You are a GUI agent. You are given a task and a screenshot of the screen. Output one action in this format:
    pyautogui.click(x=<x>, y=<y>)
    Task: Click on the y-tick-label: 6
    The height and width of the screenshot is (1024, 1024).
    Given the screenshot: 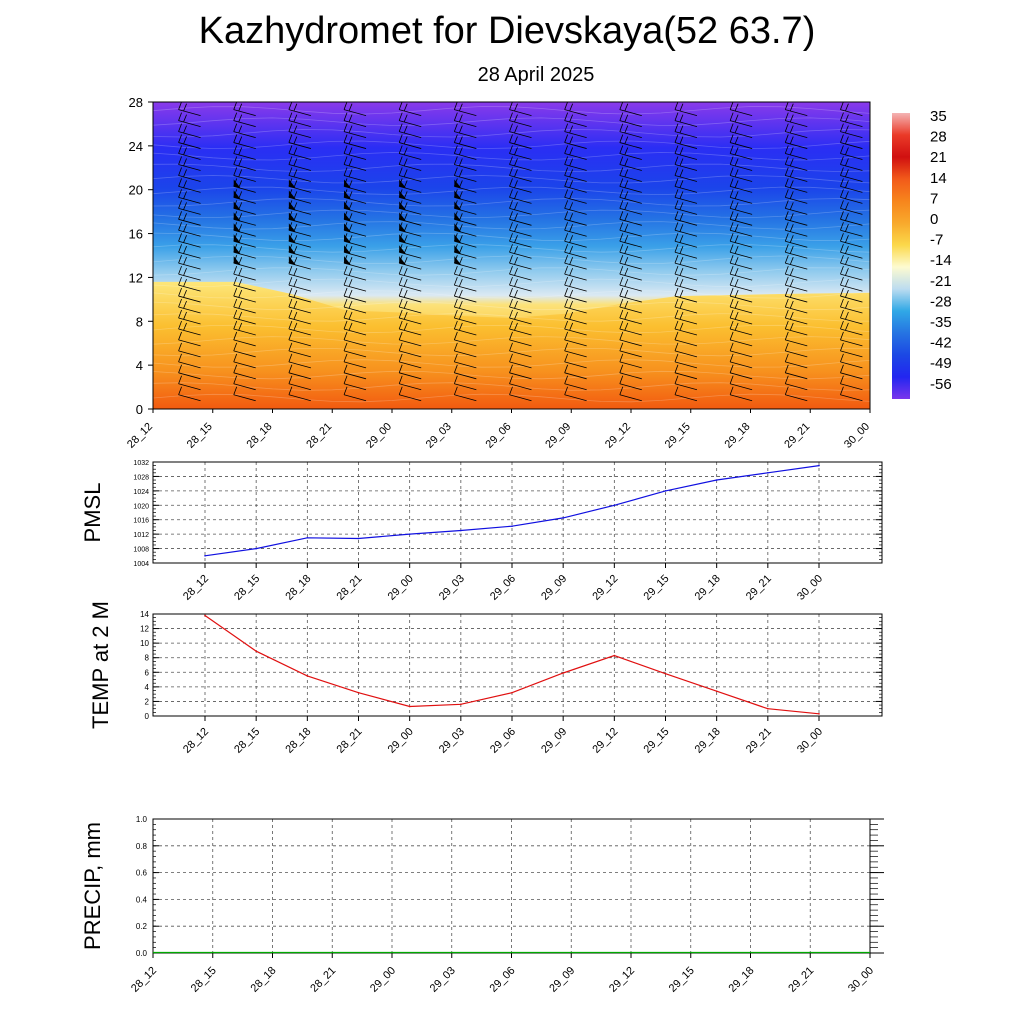 What is the action you would take?
    pyautogui.click(x=147, y=672)
    